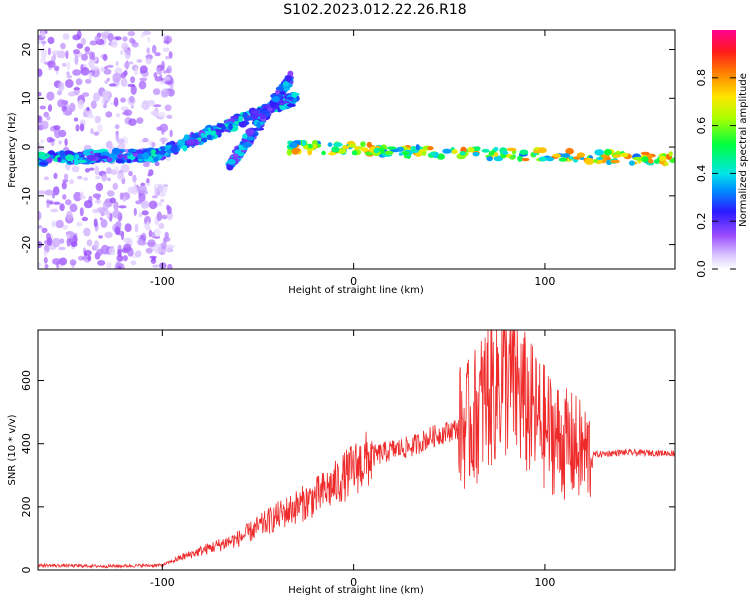 This screenshot has height=600, width=750. Describe the element at coordinates (701, 126) in the screenshot. I see `colorbar-tick-label: 0.6` at that location.